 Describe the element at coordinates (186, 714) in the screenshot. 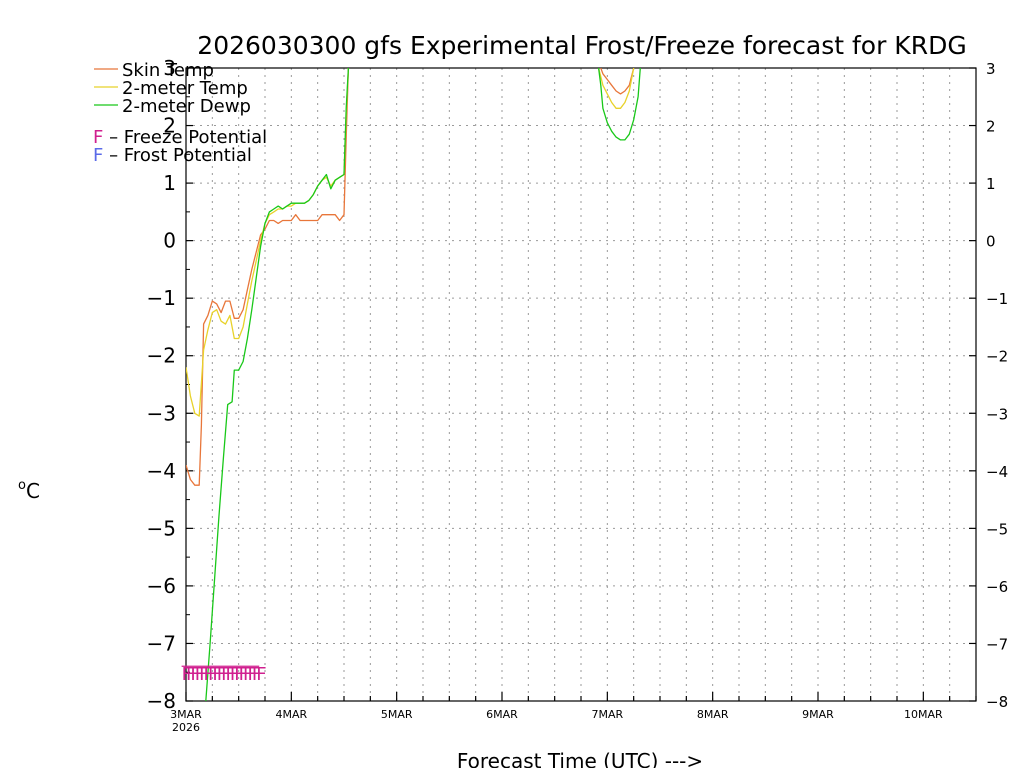

I see `x-tick-label: 3MAR` at that location.